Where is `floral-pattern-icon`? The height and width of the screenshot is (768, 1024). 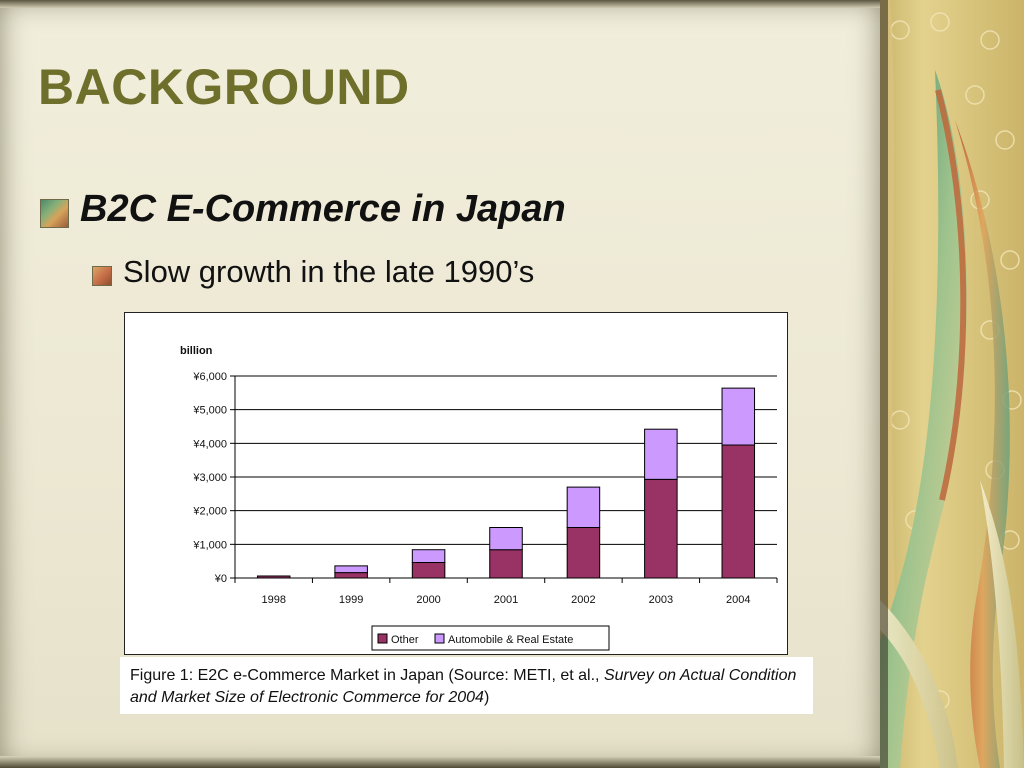 floral-pattern-icon is located at coordinates (952, 384).